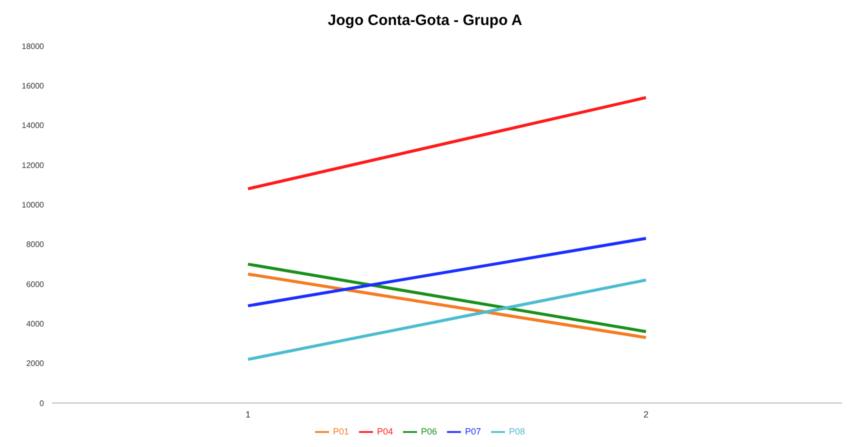 The image size is (850, 447). What do you see at coordinates (517, 431) in the screenshot?
I see `legend-label: P08` at bounding box center [517, 431].